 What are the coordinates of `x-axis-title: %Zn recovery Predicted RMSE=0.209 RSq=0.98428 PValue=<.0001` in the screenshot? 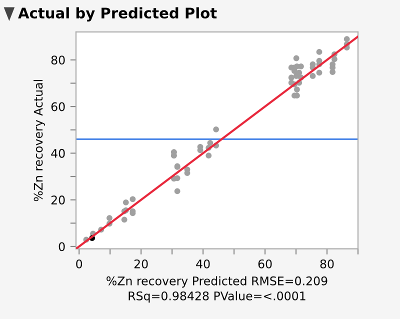 It's located at (217, 289).